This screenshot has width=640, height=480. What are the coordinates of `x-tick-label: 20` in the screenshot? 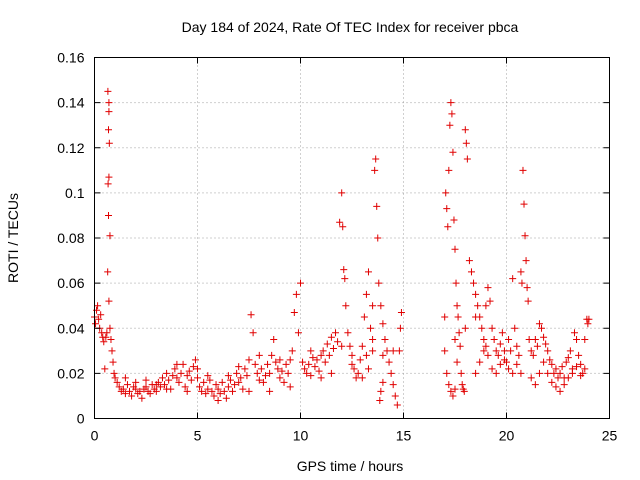 It's located at (507, 436).